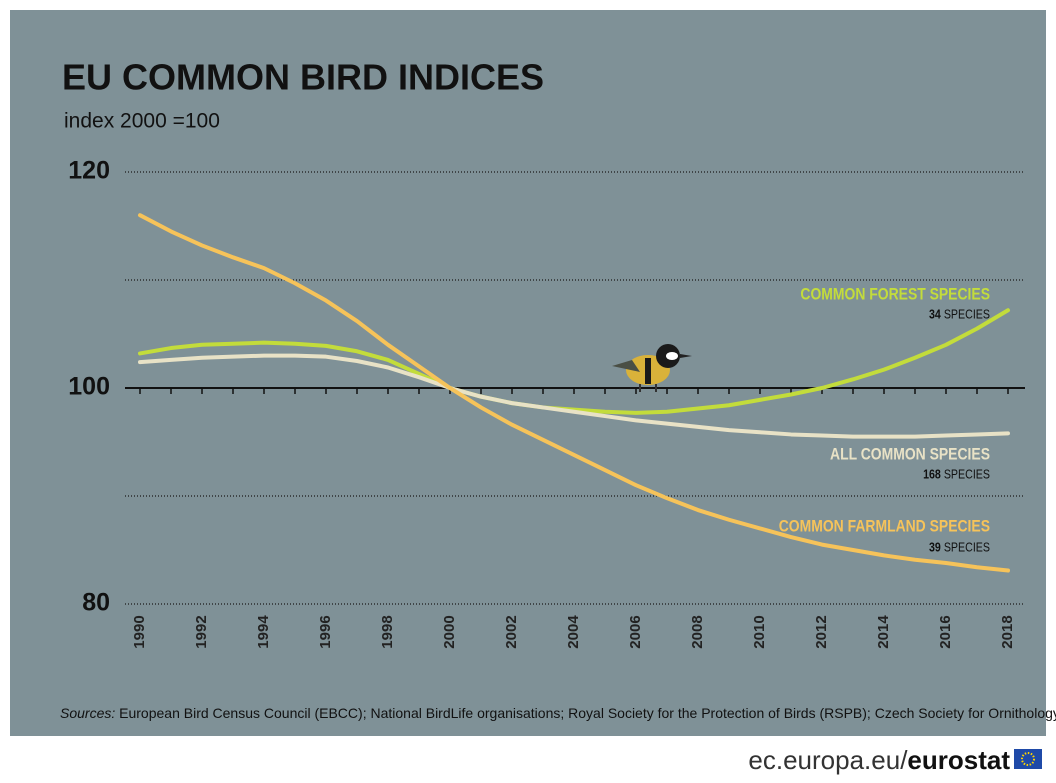 The image size is (1056, 783). I want to click on x-tick-label: 1992, so click(201, 631).